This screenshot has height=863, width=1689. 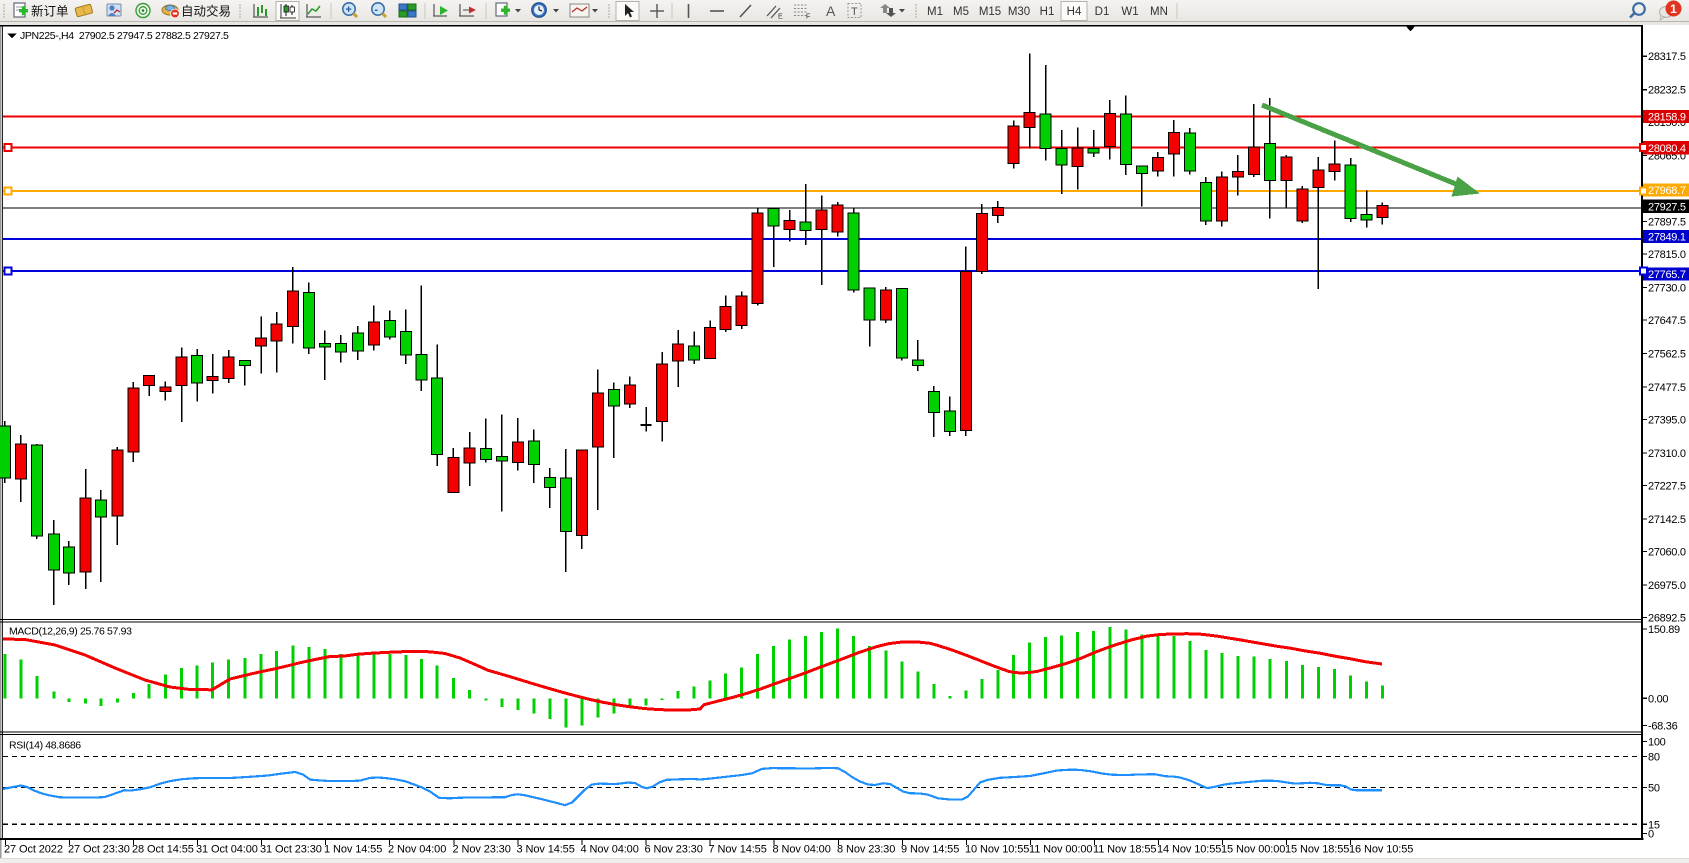 What do you see at coordinates (482, 849) in the screenshot?
I see `svg-text: 2 Nov 23:30` at bounding box center [482, 849].